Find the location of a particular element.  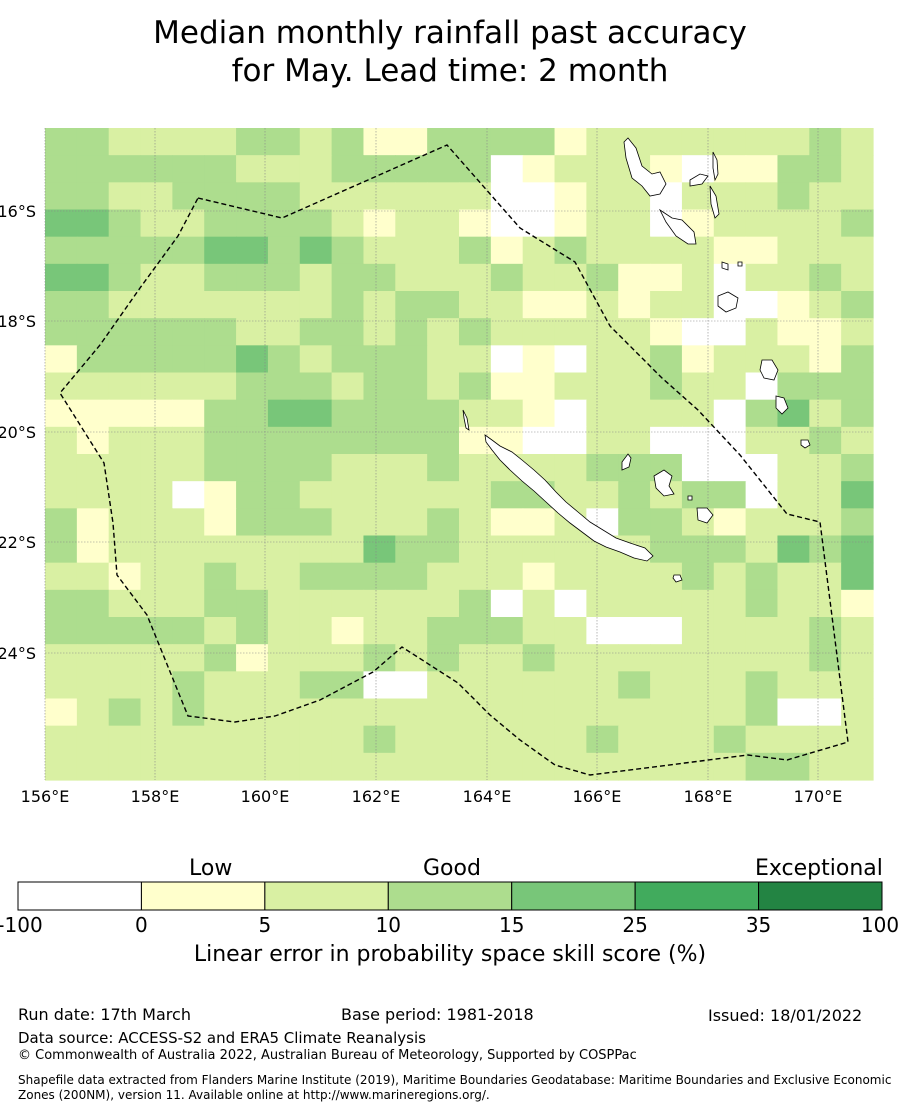

colorbar-tick-label: 15 is located at coordinates (511, 925).